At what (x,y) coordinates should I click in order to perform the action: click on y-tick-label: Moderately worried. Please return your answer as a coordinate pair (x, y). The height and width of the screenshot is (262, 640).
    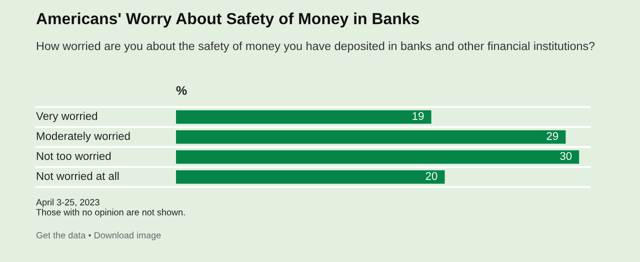
    Looking at the image, I should click on (83, 137).